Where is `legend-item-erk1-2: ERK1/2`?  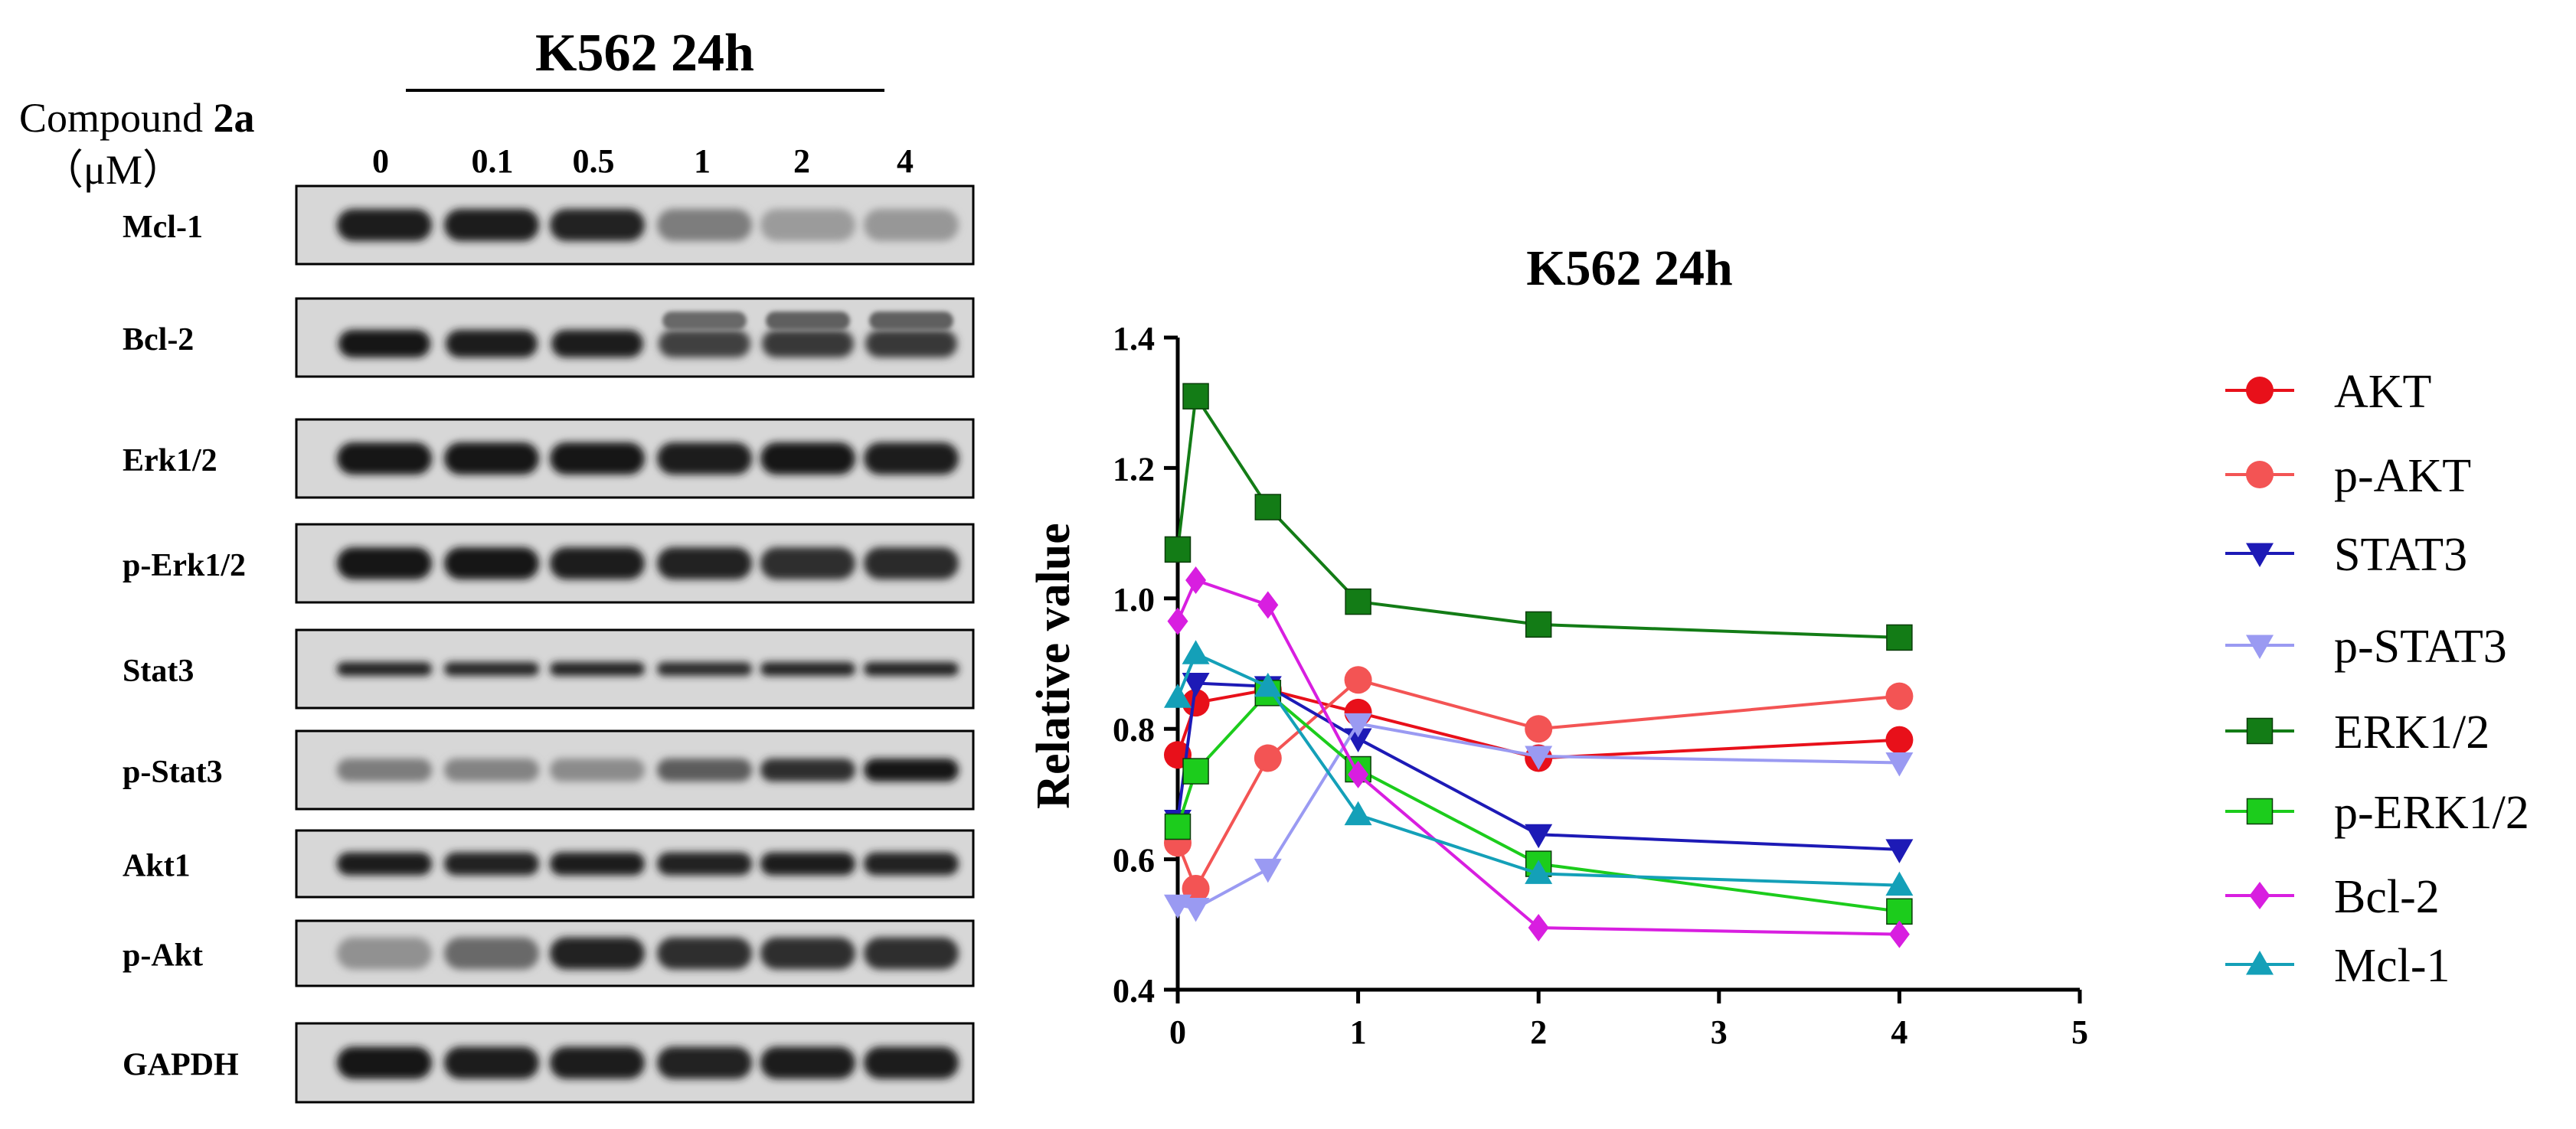
legend-item-erk1-2: ERK1/2 is located at coordinates (2357, 733).